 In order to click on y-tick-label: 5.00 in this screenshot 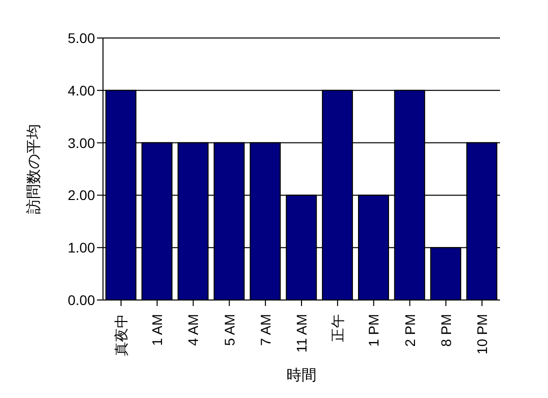, I will do `click(82, 38)`.